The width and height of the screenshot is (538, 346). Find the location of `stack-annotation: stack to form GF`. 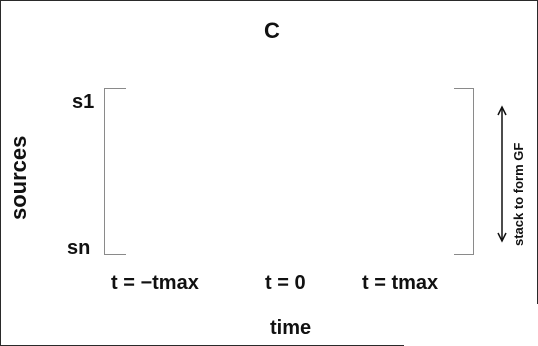

stack-annotation: stack to form GF is located at coordinates (518, 194).